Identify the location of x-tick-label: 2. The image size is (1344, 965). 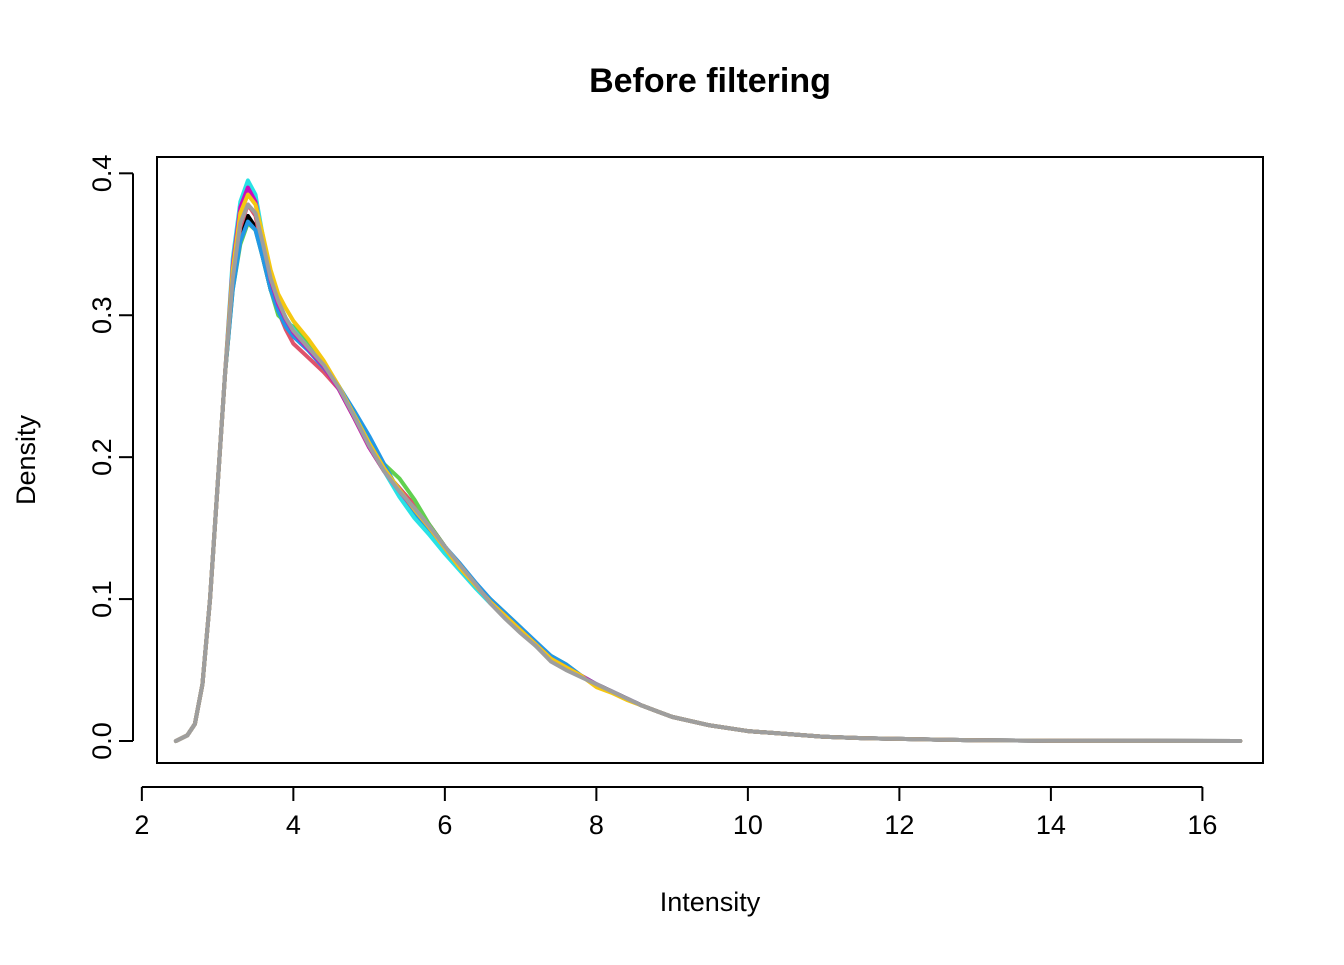
(141, 825).